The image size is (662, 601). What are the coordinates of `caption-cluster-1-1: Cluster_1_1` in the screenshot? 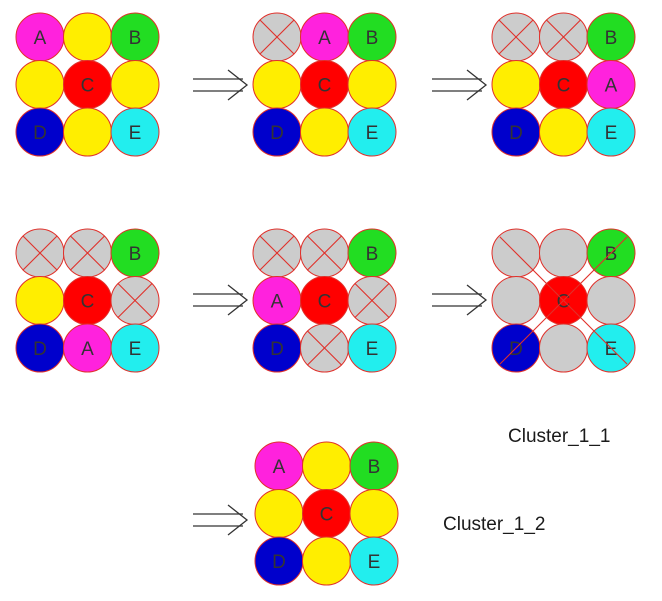 It's located at (559, 436).